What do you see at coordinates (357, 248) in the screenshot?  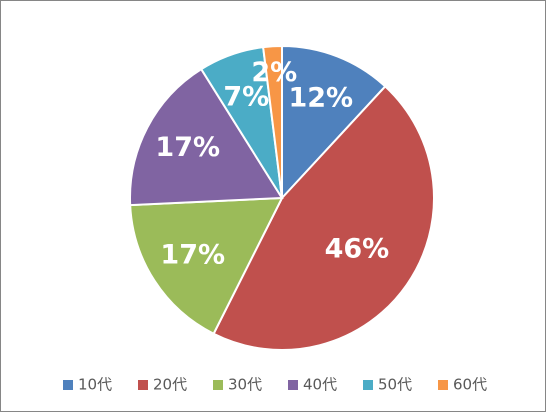 I see `value-label: 46%` at bounding box center [357, 248].